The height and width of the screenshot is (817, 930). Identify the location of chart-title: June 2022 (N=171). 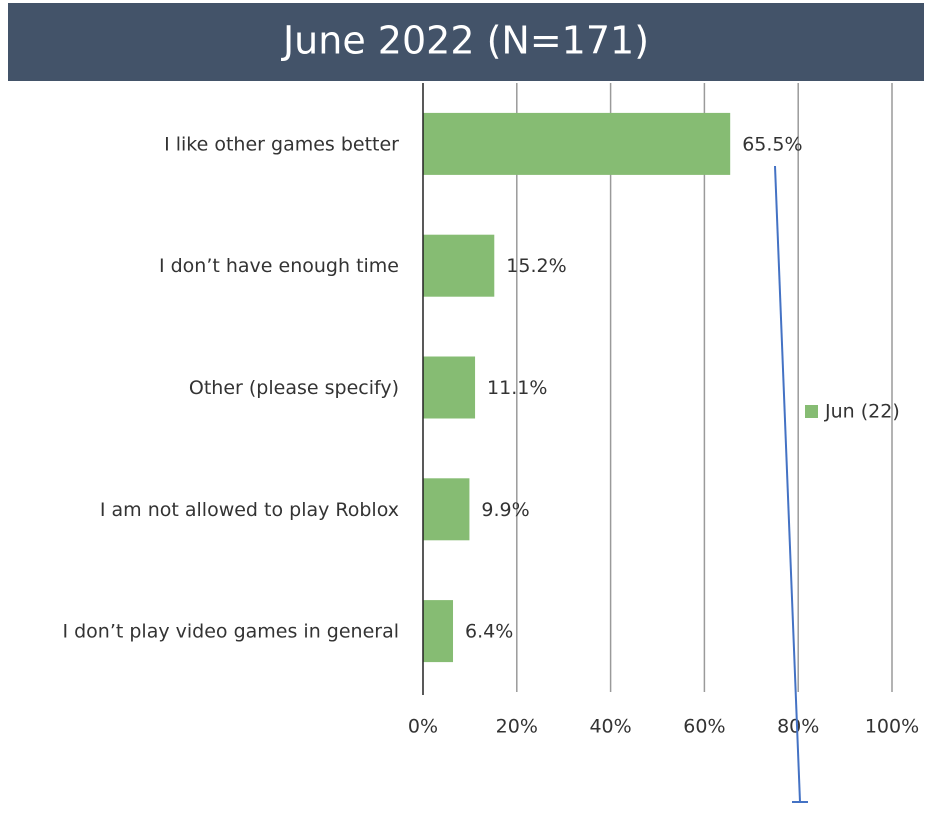
(465, 41).